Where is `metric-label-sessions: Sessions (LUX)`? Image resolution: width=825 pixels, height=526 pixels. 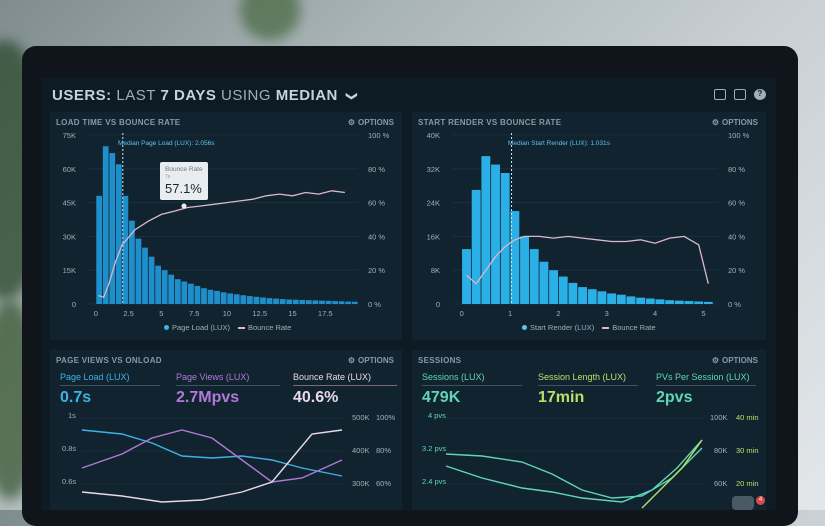 metric-label-sessions: Sessions (LUX) is located at coordinates (453, 377).